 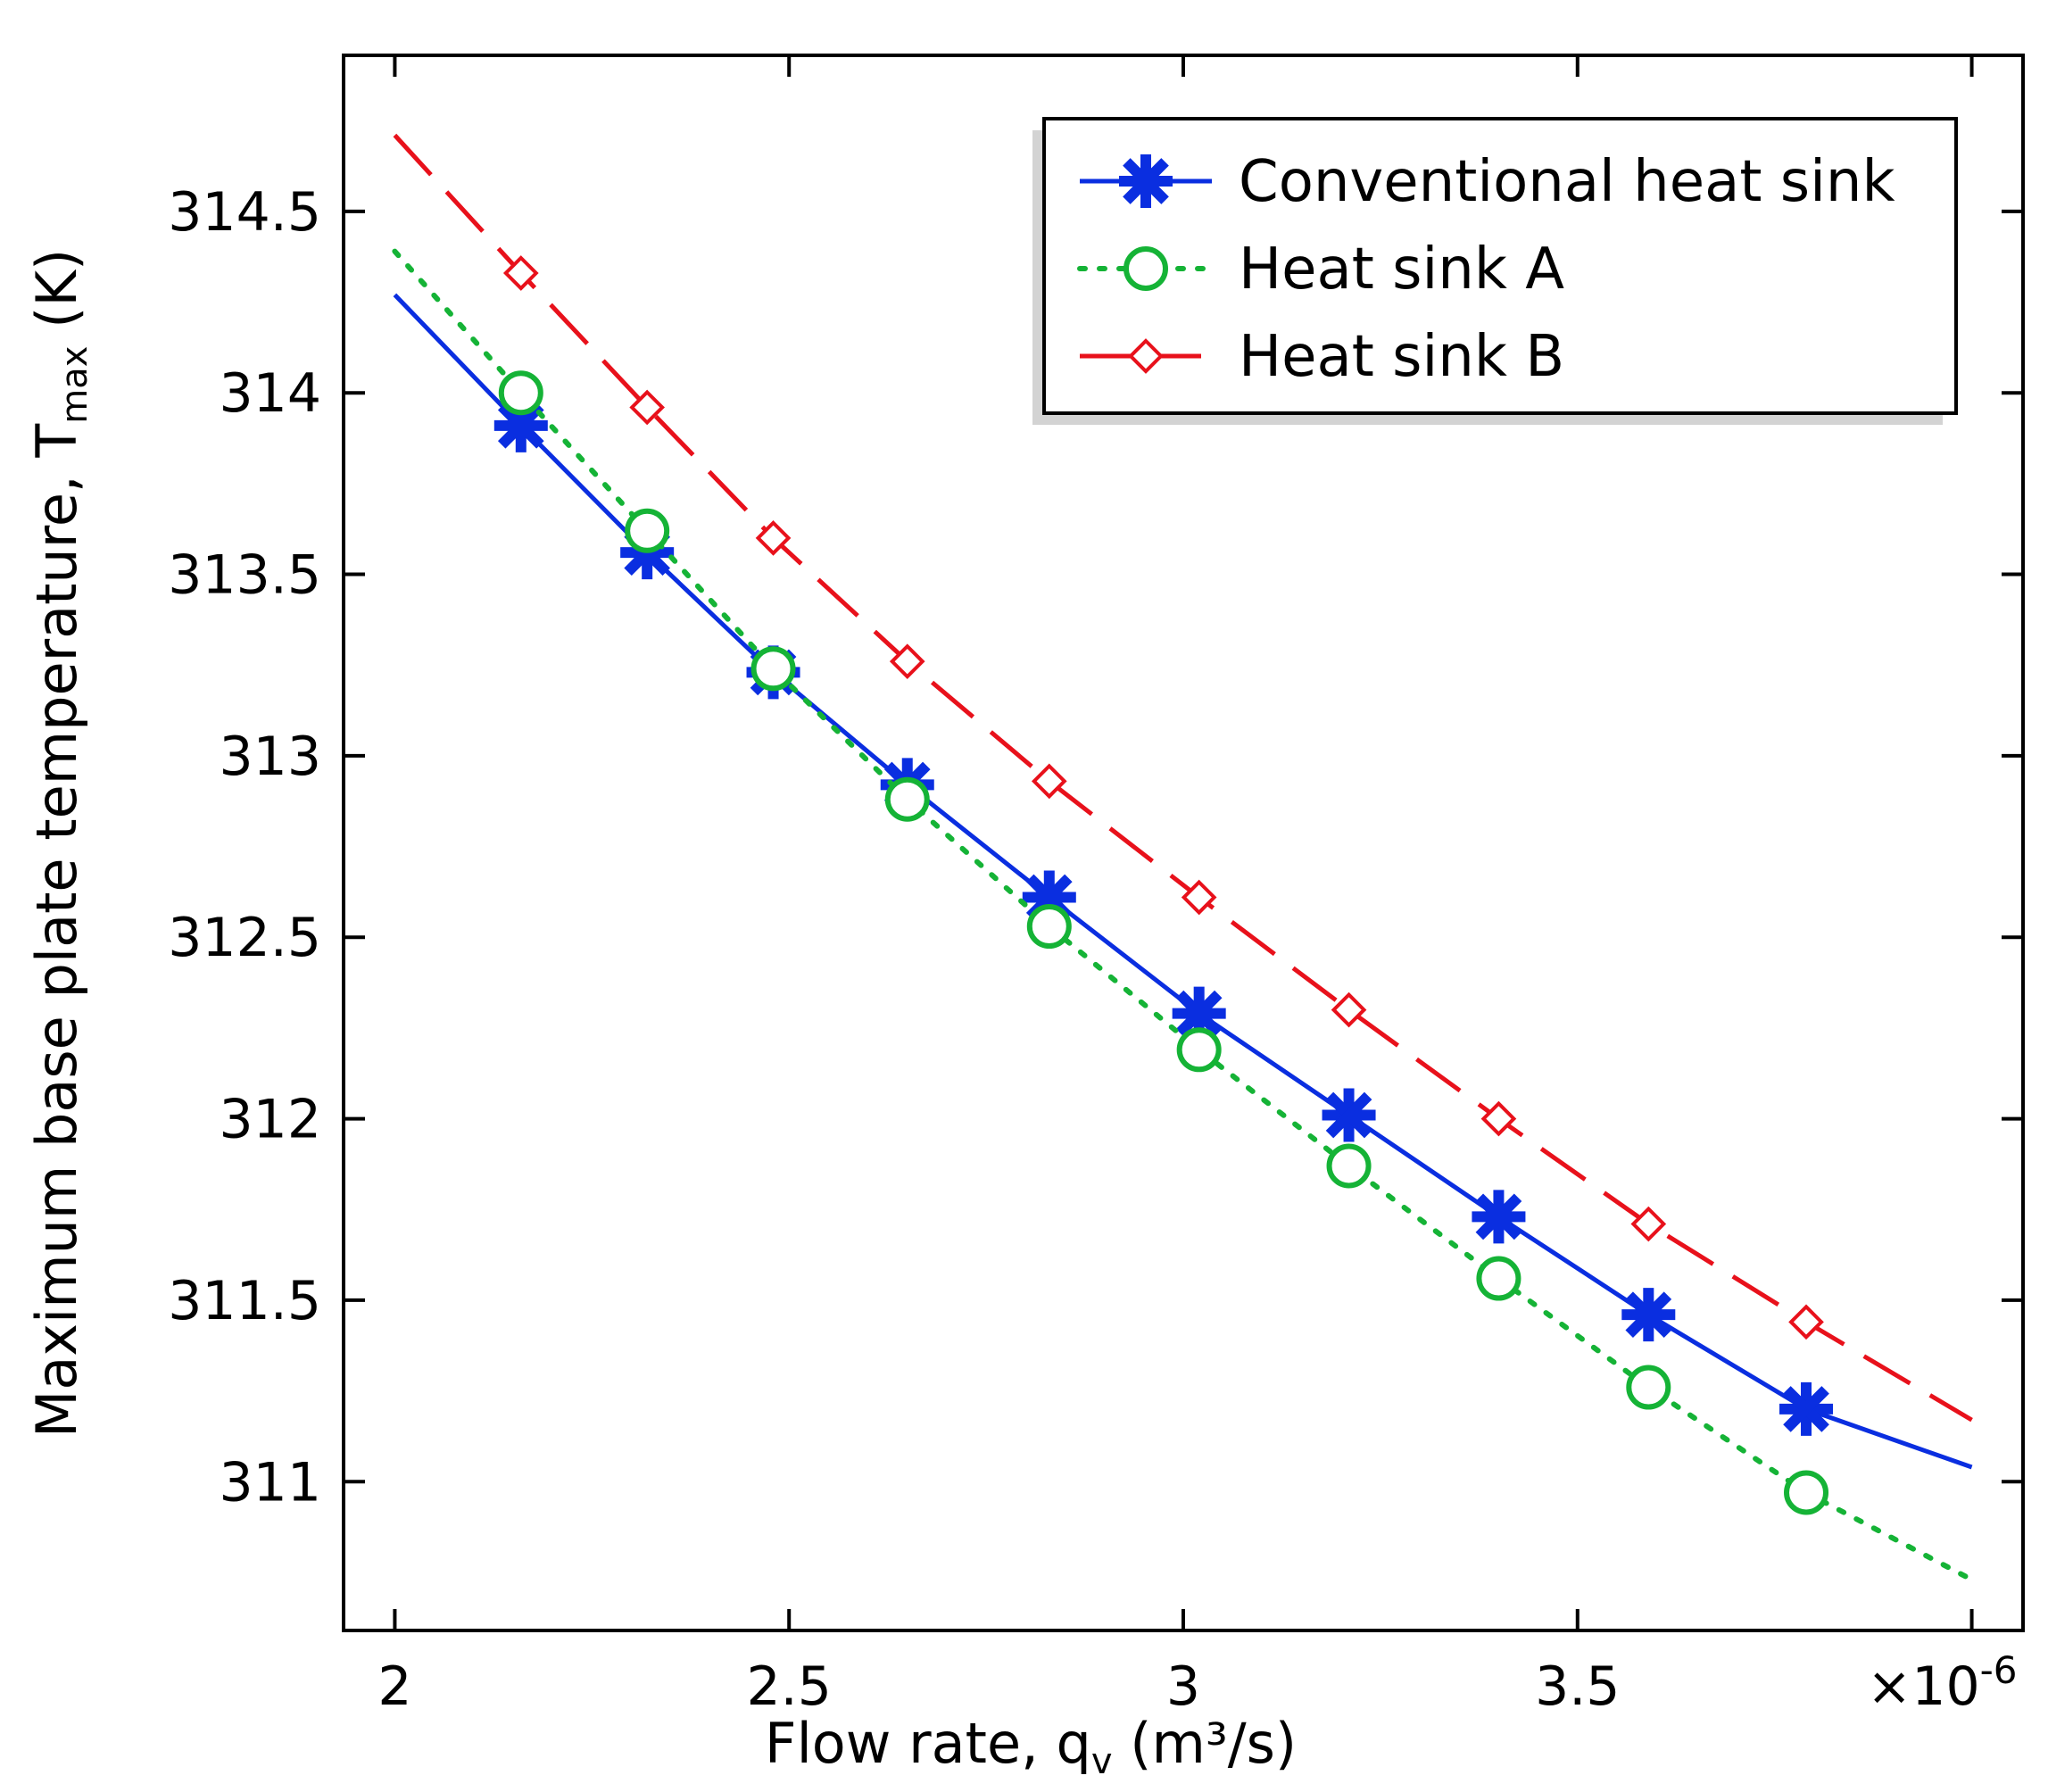 I want to click on legend-box, so click(x=1500, y=266).